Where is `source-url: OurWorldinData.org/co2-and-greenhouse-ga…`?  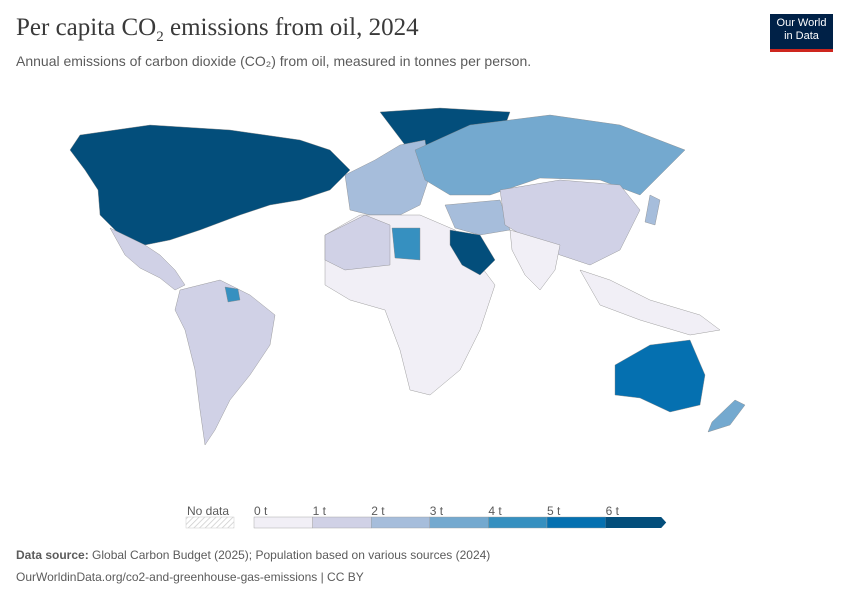 source-url: OurWorldinData.org/co2-and-greenhouse-ga… is located at coordinates (190, 577).